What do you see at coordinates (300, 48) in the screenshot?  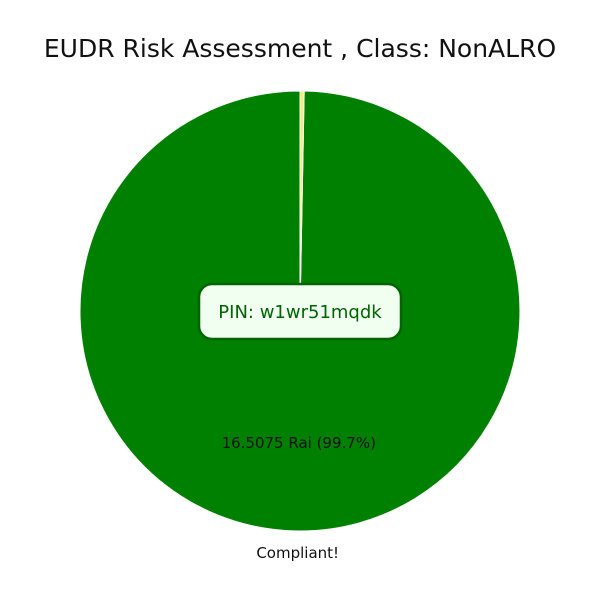 I see `chart-title: EUDR Risk Assessment , Class: NonALRO` at bounding box center [300, 48].